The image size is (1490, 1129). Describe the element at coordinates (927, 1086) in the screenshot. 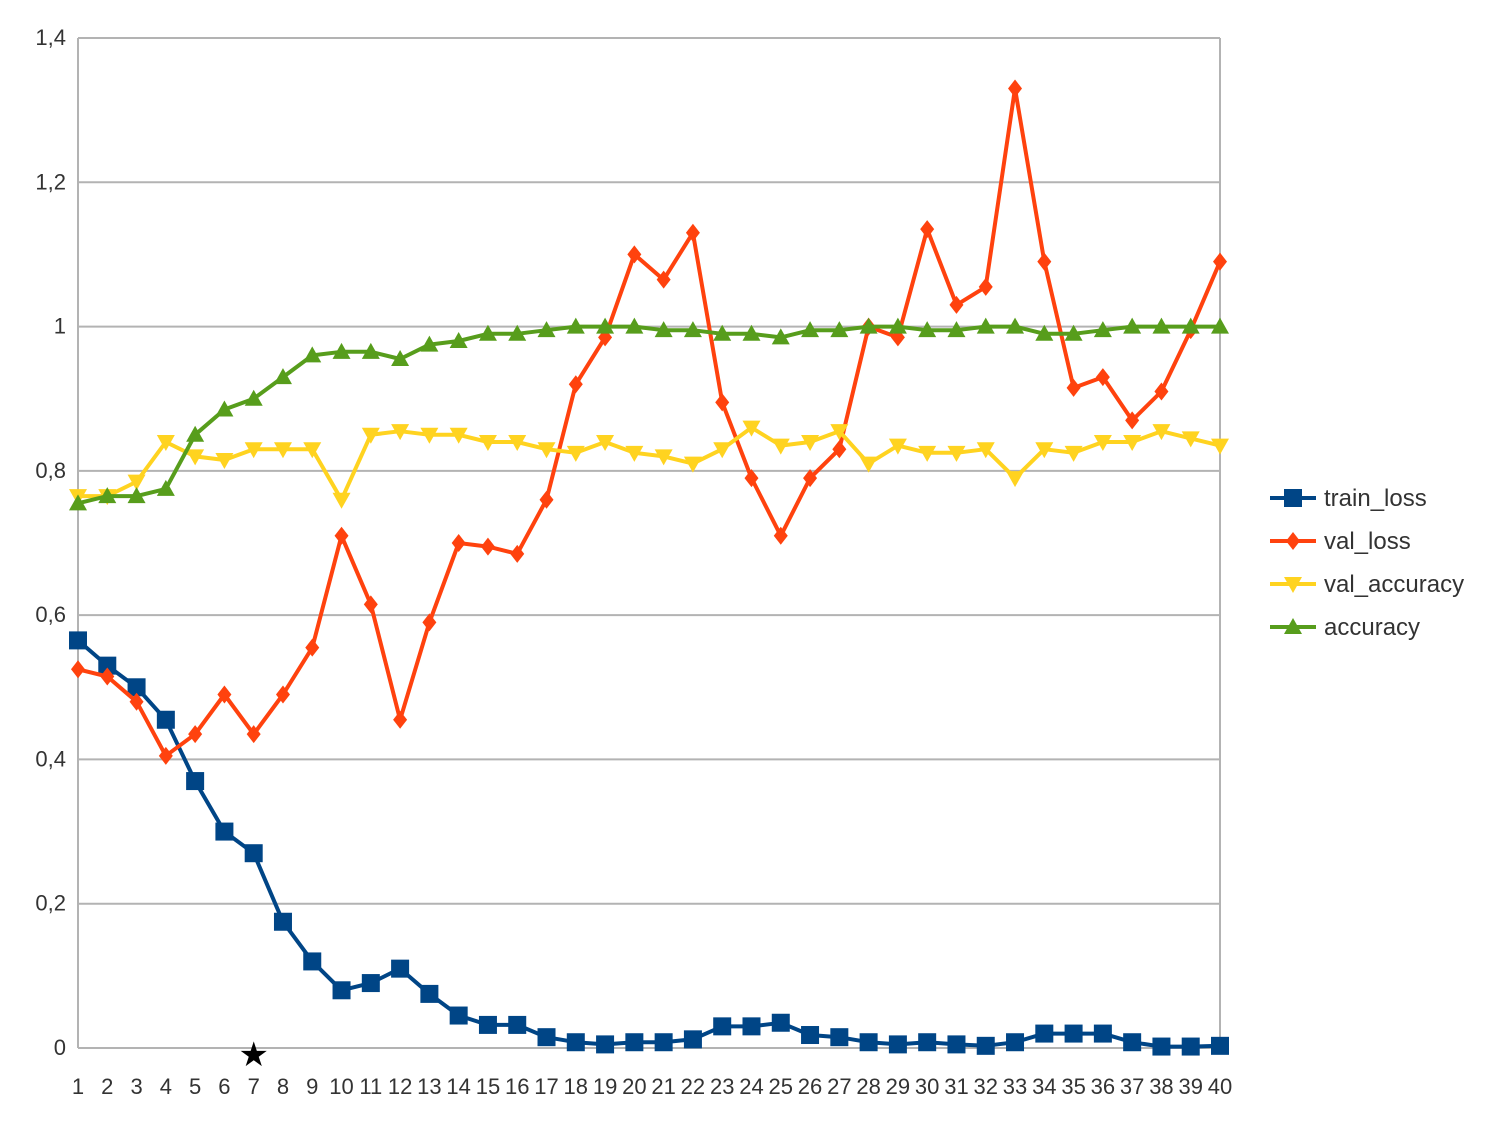

I see `x-tick-label: 30` at that location.